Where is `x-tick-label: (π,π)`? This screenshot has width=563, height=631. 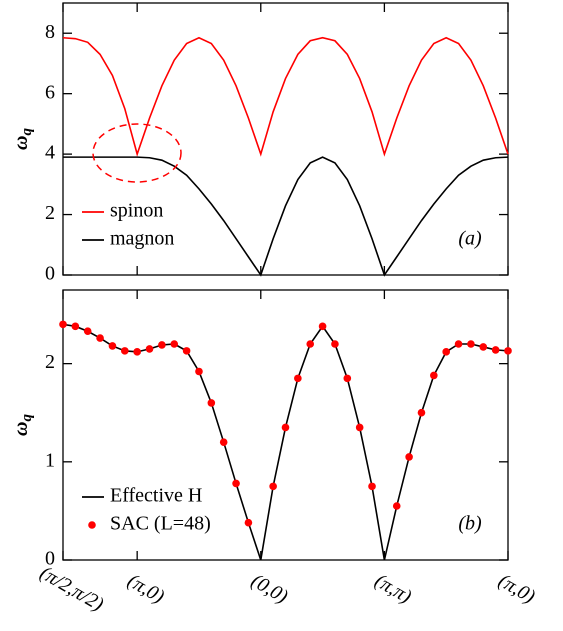
x-tick-label: (π,π) is located at coordinates (393, 589).